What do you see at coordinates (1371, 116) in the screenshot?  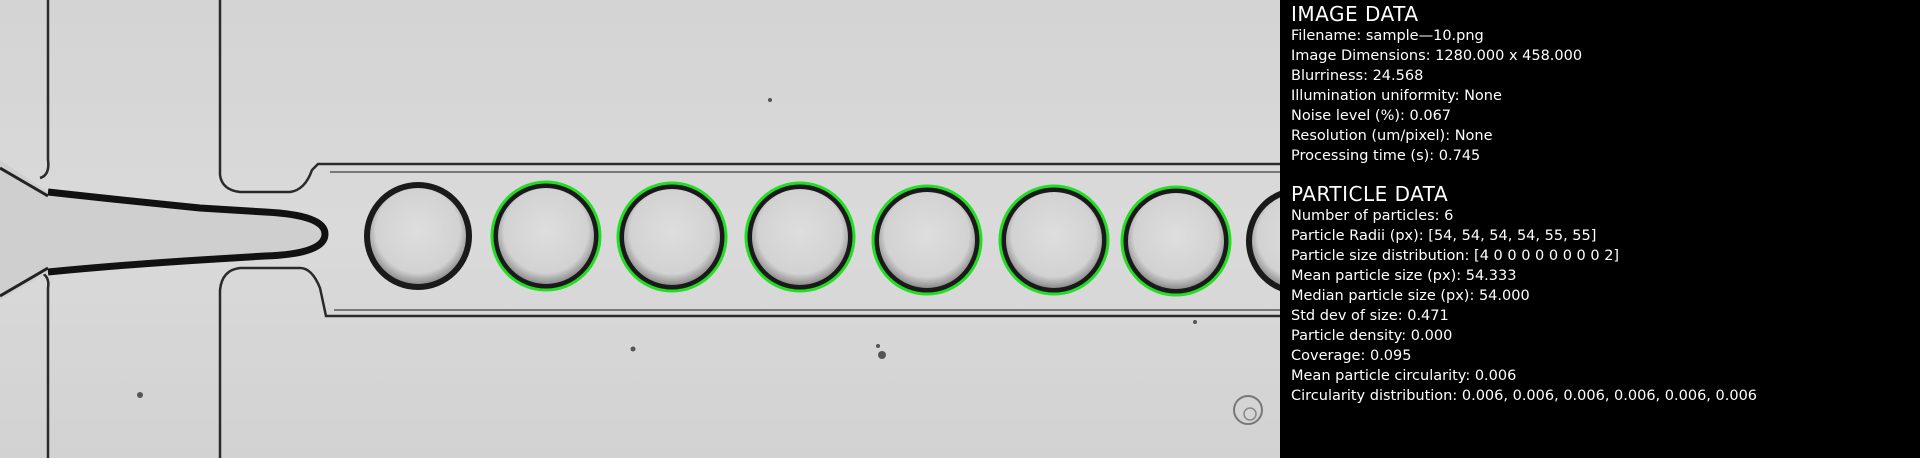 I see `info-line: Noise level (%): 0.067` at bounding box center [1371, 116].